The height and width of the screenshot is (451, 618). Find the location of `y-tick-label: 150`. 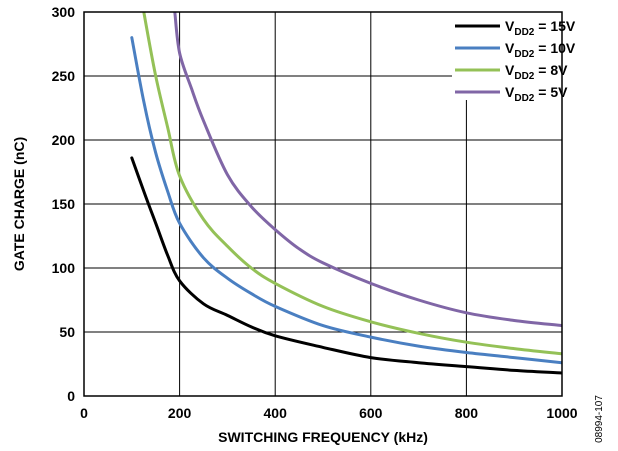

y-tick-label: 150 is located at coordinates (64, 204).